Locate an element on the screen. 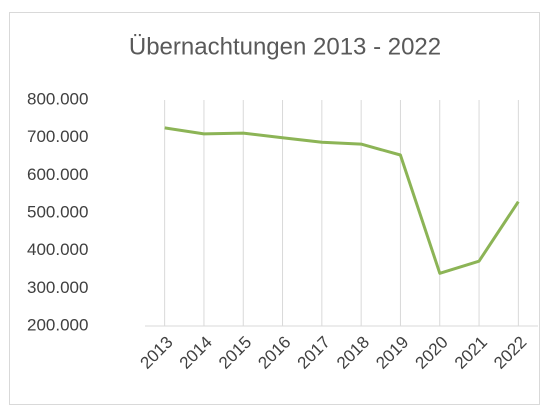 The height and width of the screenshot is (405, 549). y-tick-label: 300.000 is located at coordinates (57, 287).